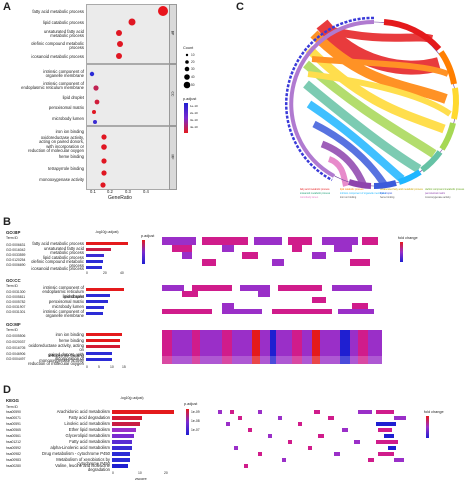 This screenshot has width=474, height=484. I want to click on chord-legend-item: heme binding, so click(387, 197).